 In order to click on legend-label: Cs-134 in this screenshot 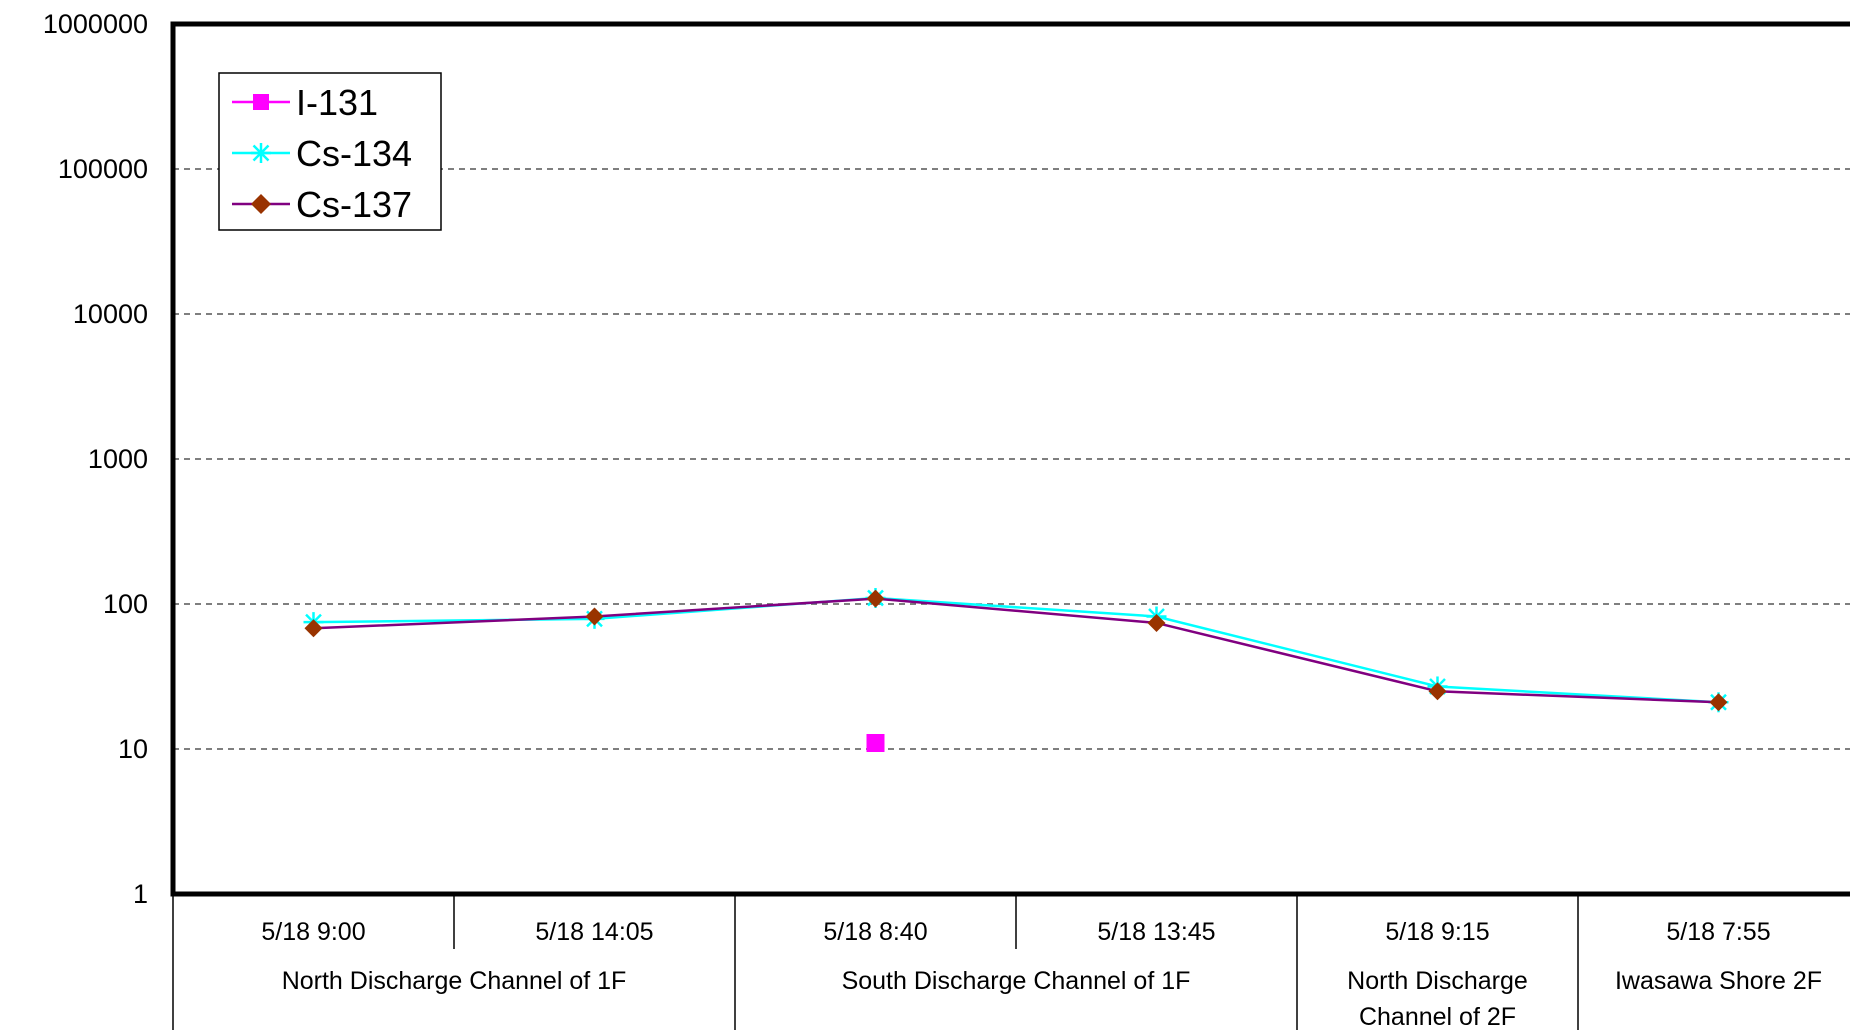, I will do `click(354, 153)`.